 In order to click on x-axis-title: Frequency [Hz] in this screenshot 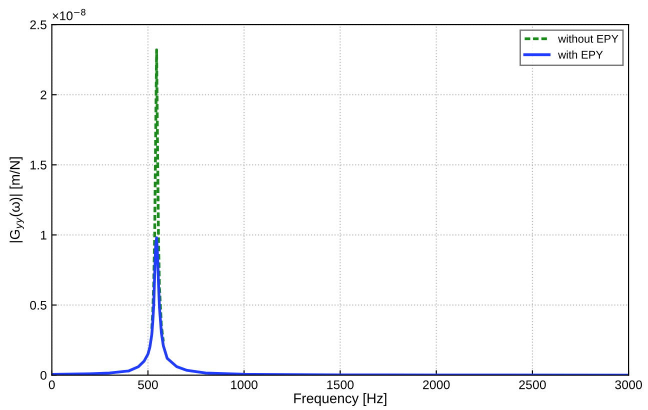, I will do `click(340, 399)`.